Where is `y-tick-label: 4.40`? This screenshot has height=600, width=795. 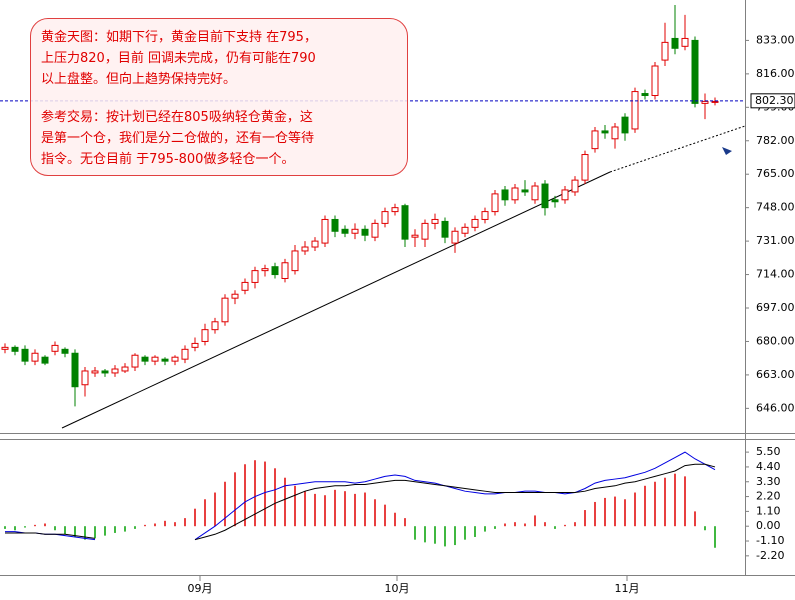
y-tick-label: 4.40 is located at coordinates (768, 466).